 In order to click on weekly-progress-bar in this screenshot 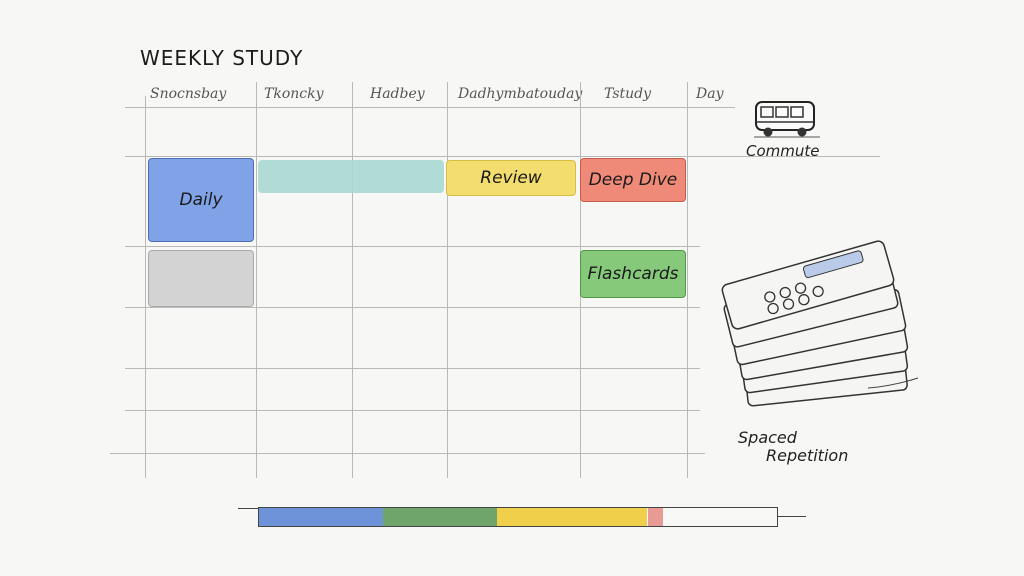, I will do `click(518, 517)`.